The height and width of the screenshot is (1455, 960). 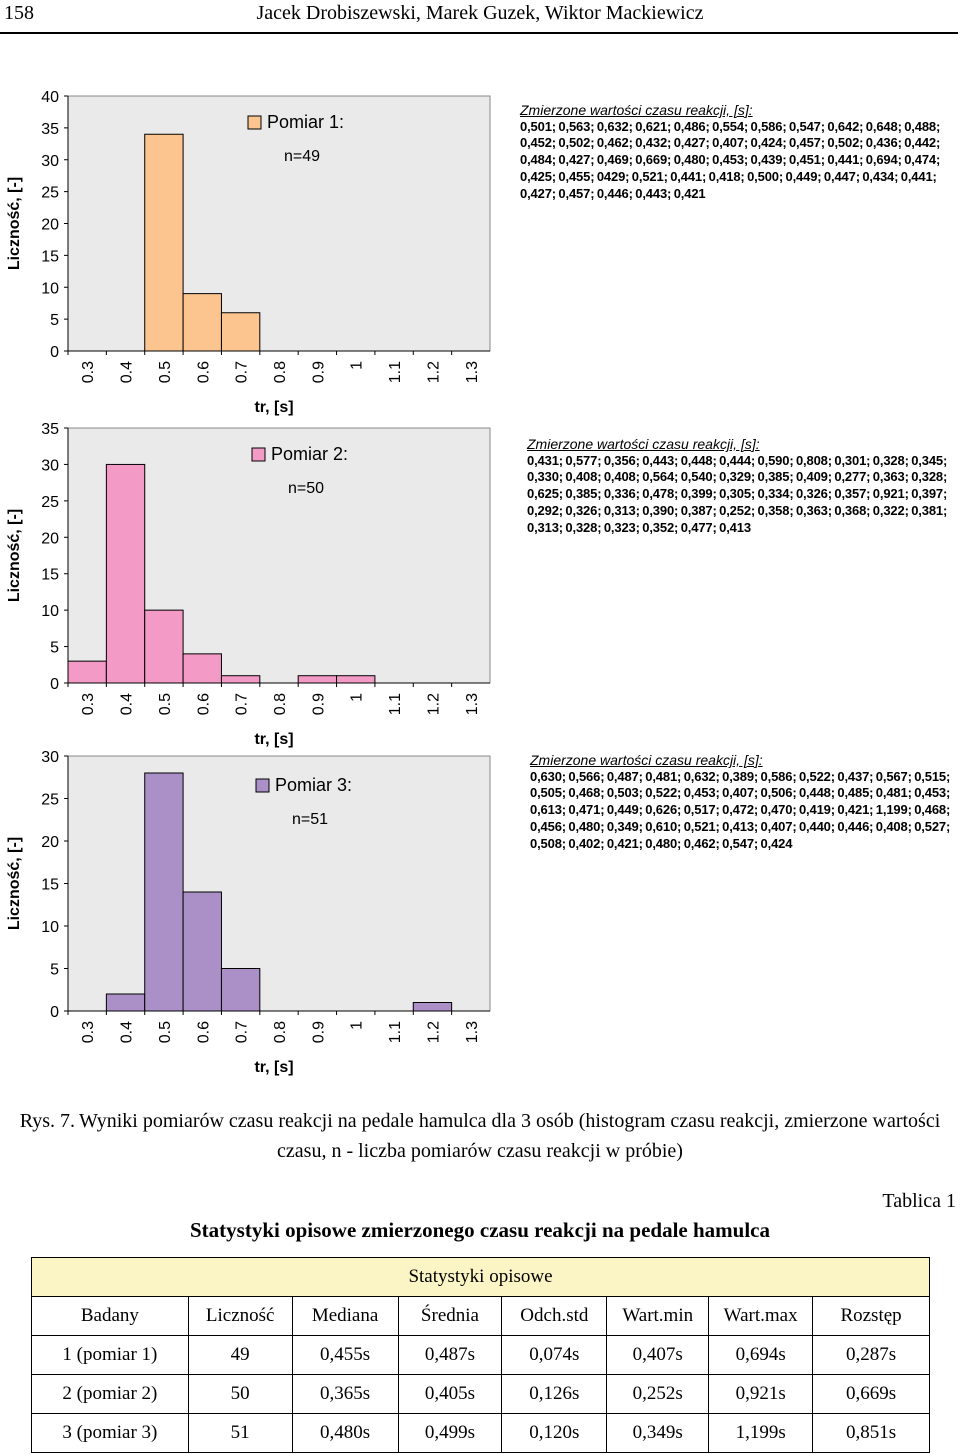 What do you see at coordinates (450, 1316) in the screenshot?
I see `column-header: Średnia` at bounding box center [450, 1316].